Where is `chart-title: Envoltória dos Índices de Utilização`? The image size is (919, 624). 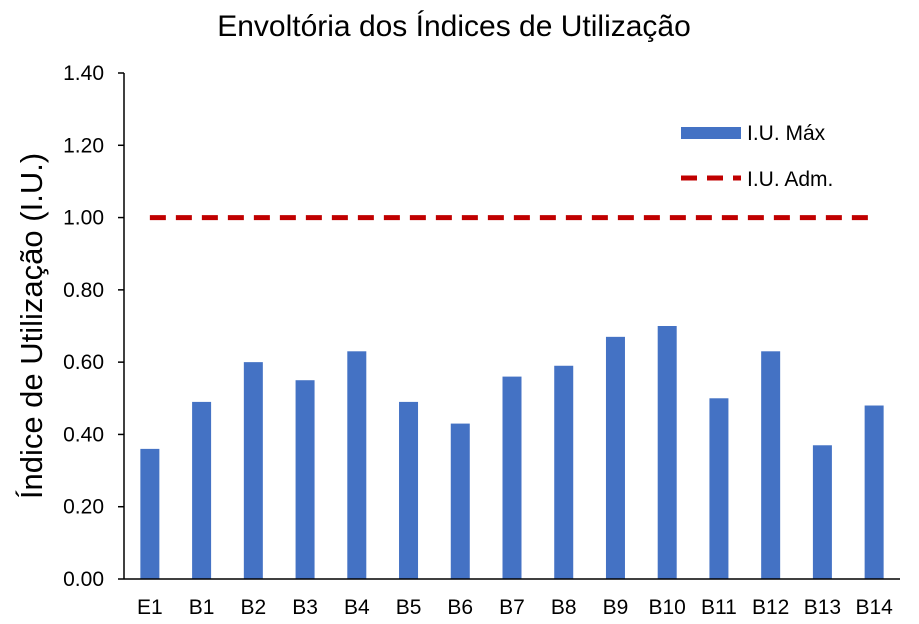 chart-title: Envoltória dos Índices de Utilização is located at coordinates (454, 26).